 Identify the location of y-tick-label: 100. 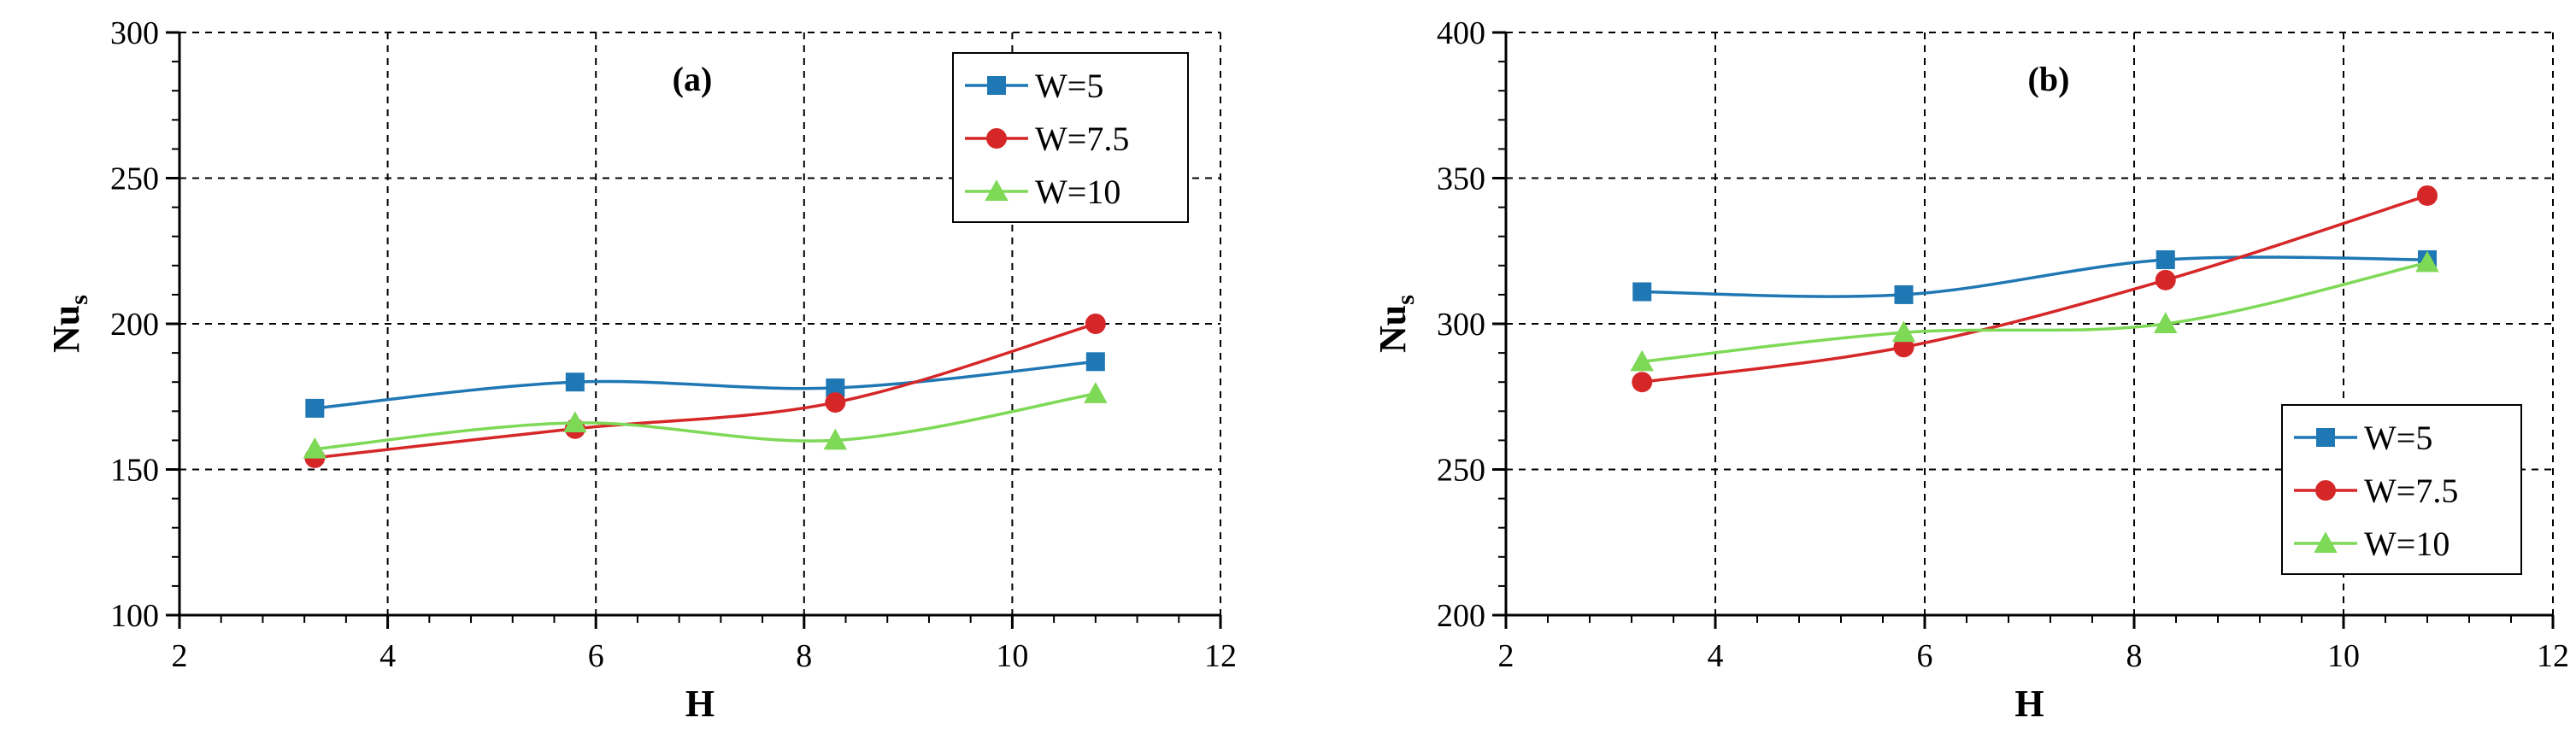
(134, 616).